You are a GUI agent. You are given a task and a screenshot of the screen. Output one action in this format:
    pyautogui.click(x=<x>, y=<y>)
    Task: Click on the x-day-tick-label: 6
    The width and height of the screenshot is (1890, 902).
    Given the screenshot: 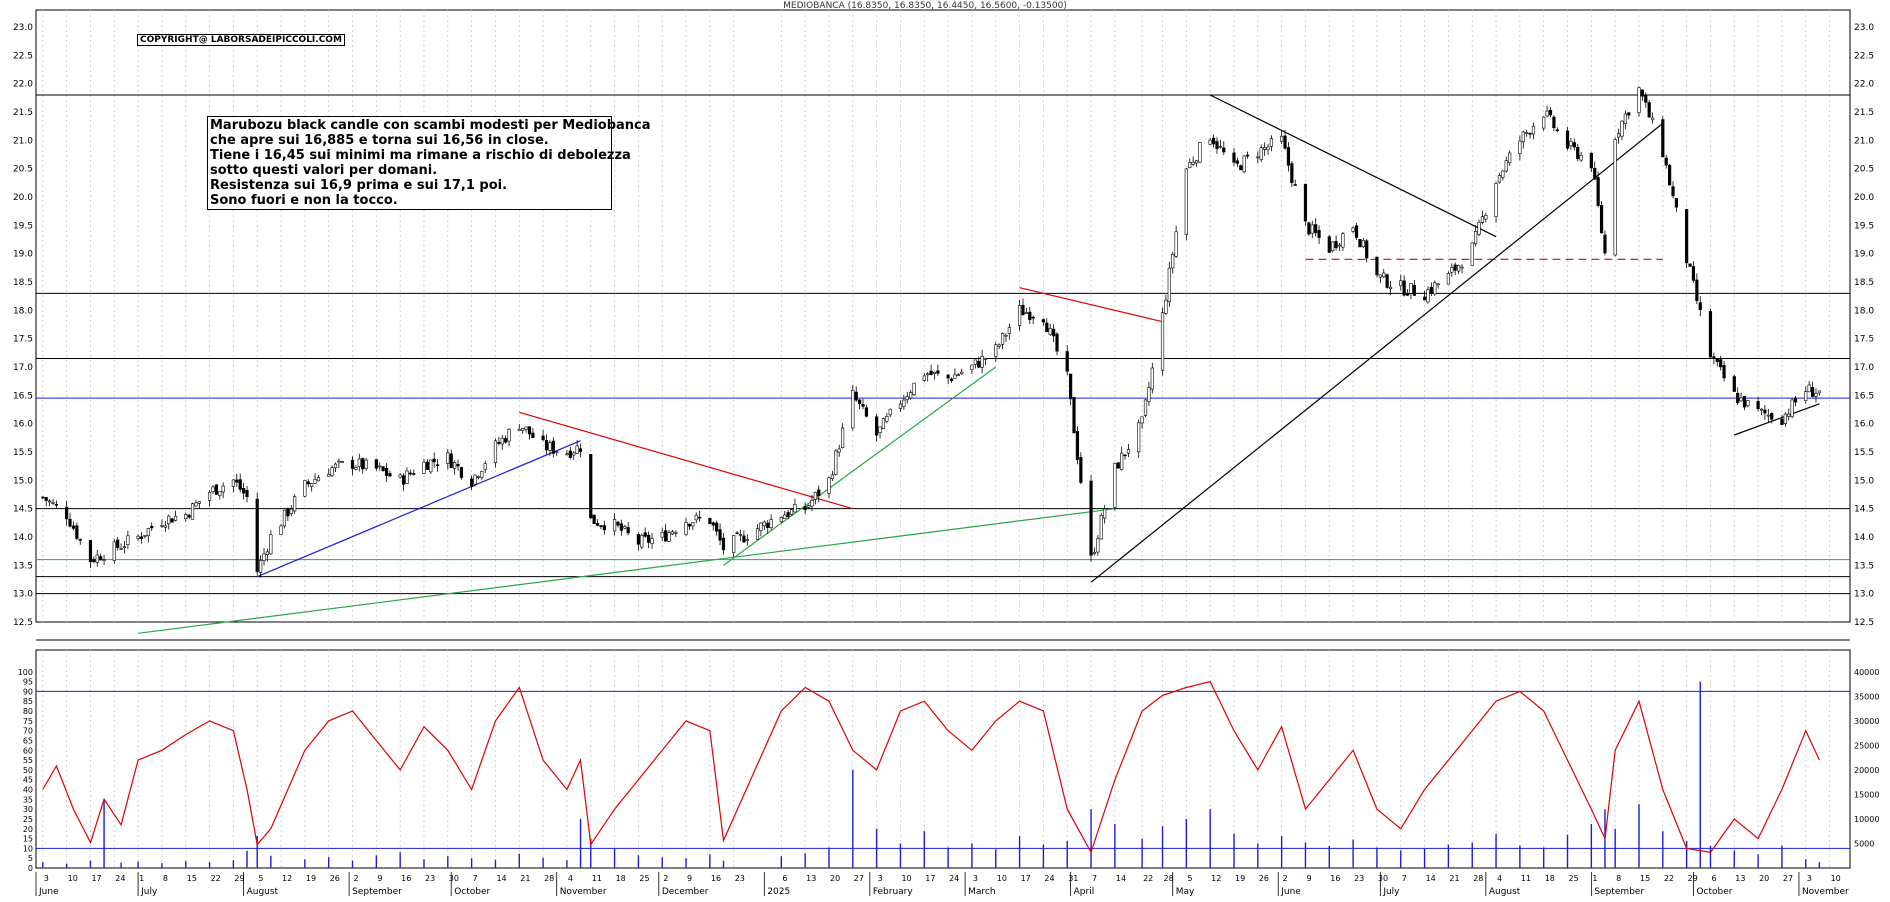 What is the action you would take?
    pyautogui.click(x=784, y=878)
    